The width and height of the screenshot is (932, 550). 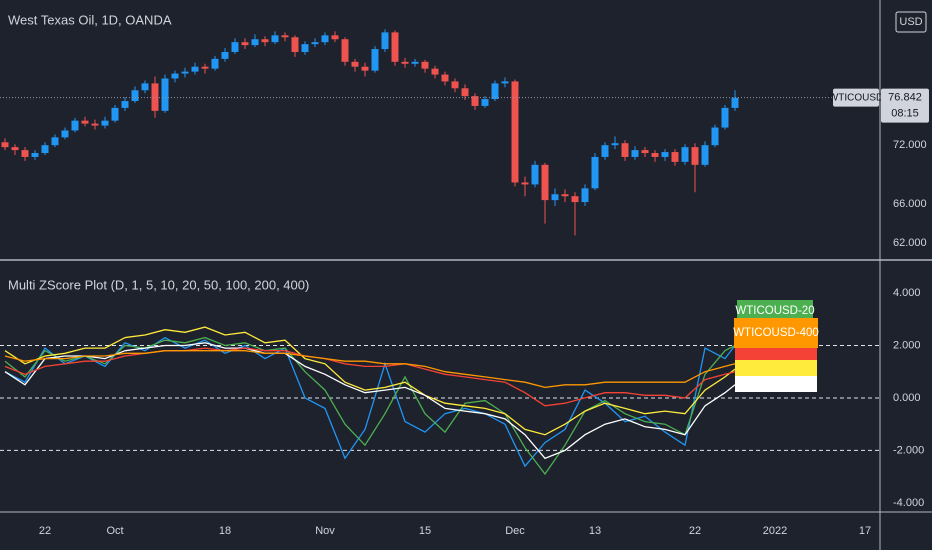 I want to click on last-price-label: 76.842, so click(x=905, y=98).